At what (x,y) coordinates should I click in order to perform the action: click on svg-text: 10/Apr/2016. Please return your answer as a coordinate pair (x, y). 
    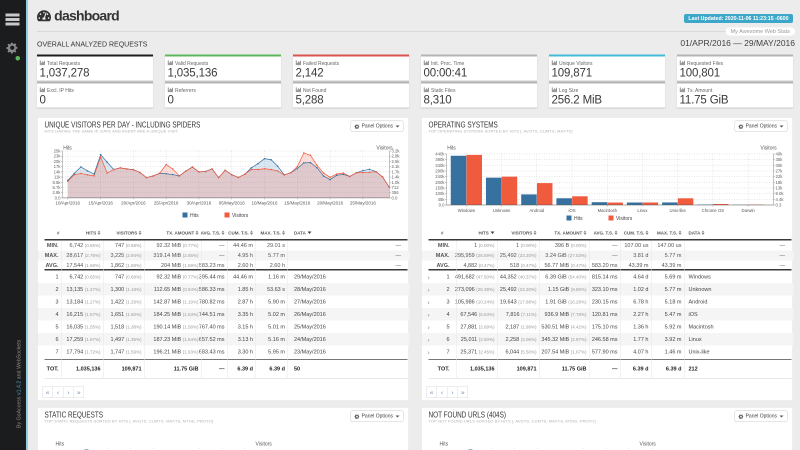
    Looking at the image, I should click on (68, 203).